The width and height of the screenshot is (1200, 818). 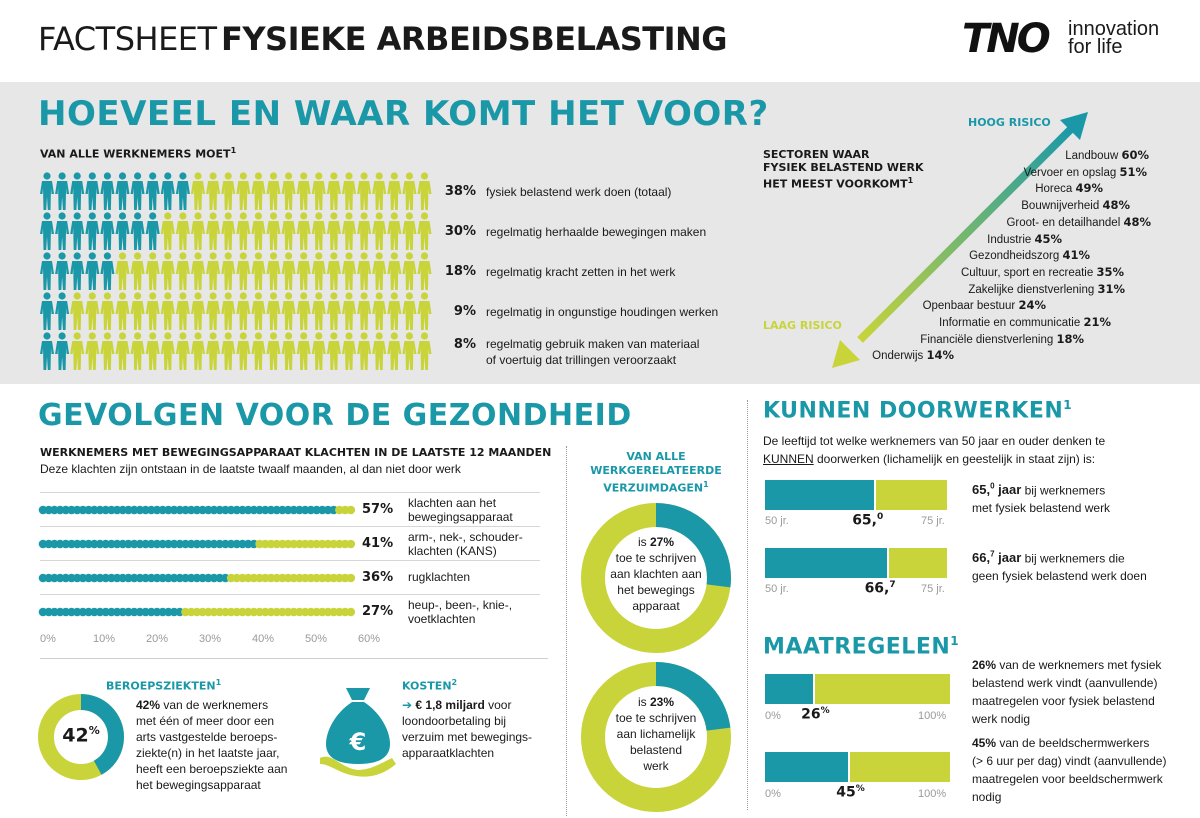 I want to click on low-risk-label: LAAG RISICO, so click(x=802, y=325).